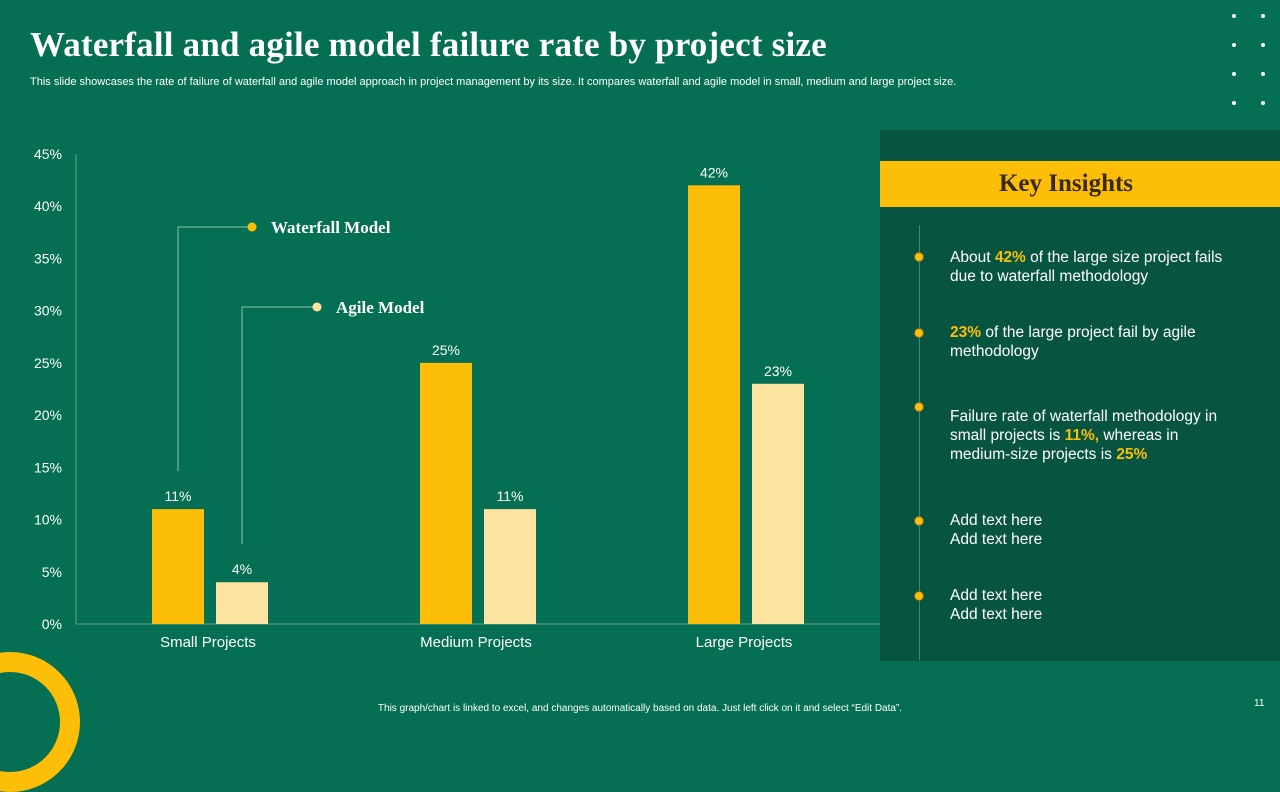 This screenshot has width=1280, height=792. I want to click on y-tick-label: 20%, so click(48, 415).